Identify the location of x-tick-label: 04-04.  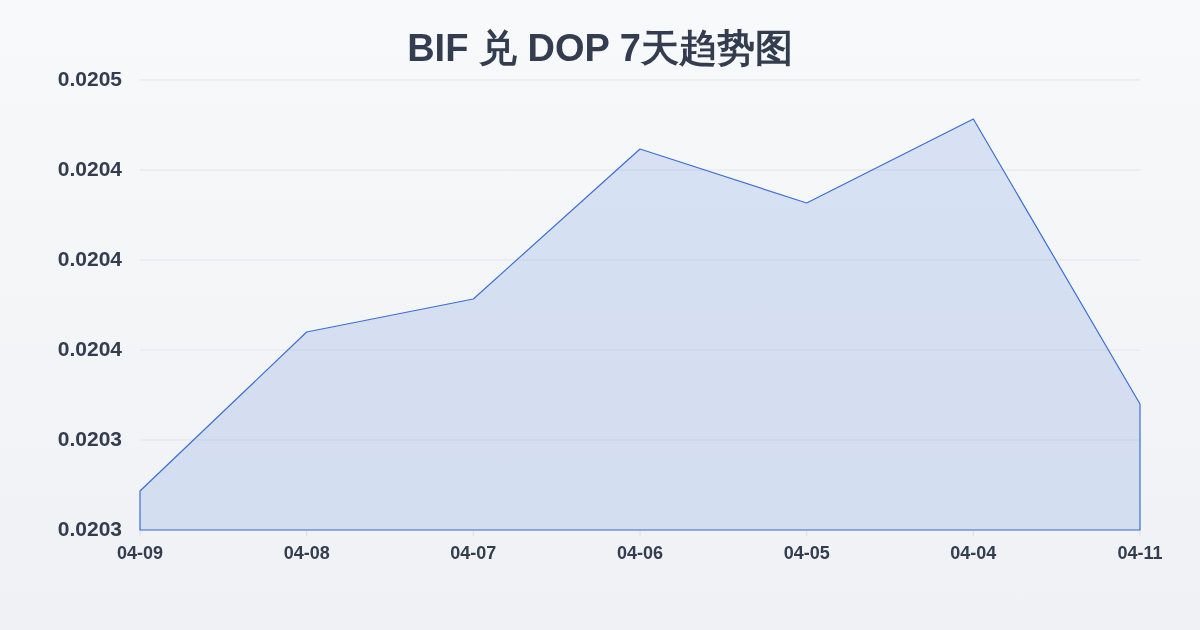
(973, 553).